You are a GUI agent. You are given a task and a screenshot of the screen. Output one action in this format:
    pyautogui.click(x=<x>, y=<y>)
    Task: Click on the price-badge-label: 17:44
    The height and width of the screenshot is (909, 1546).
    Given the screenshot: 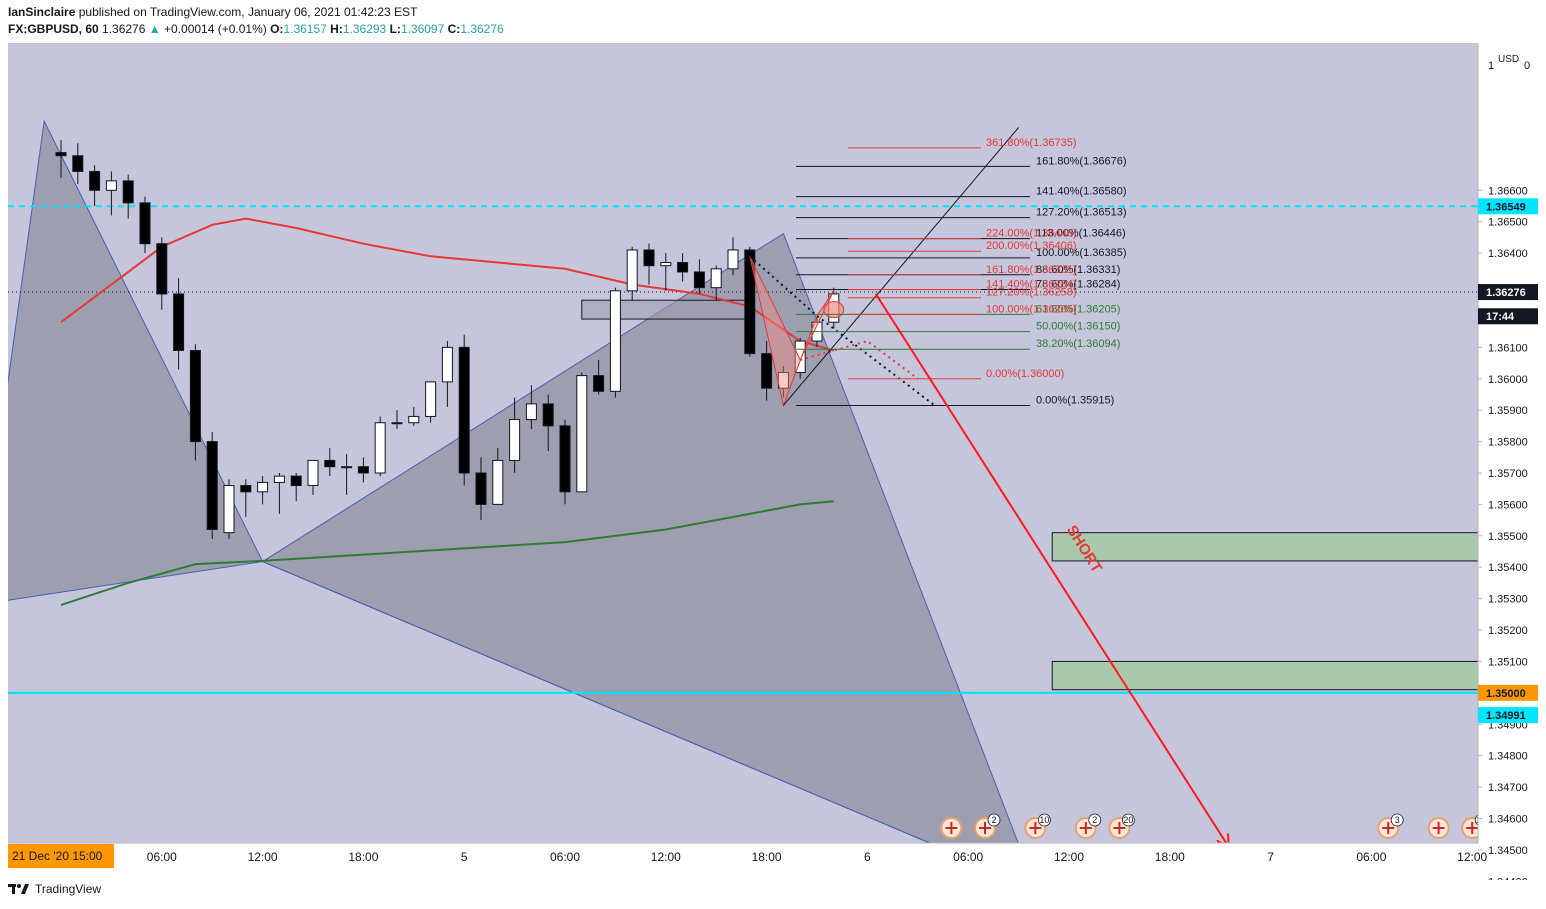 What is the action you would take?
    pyautogui.click(x=1500, y=317)
    